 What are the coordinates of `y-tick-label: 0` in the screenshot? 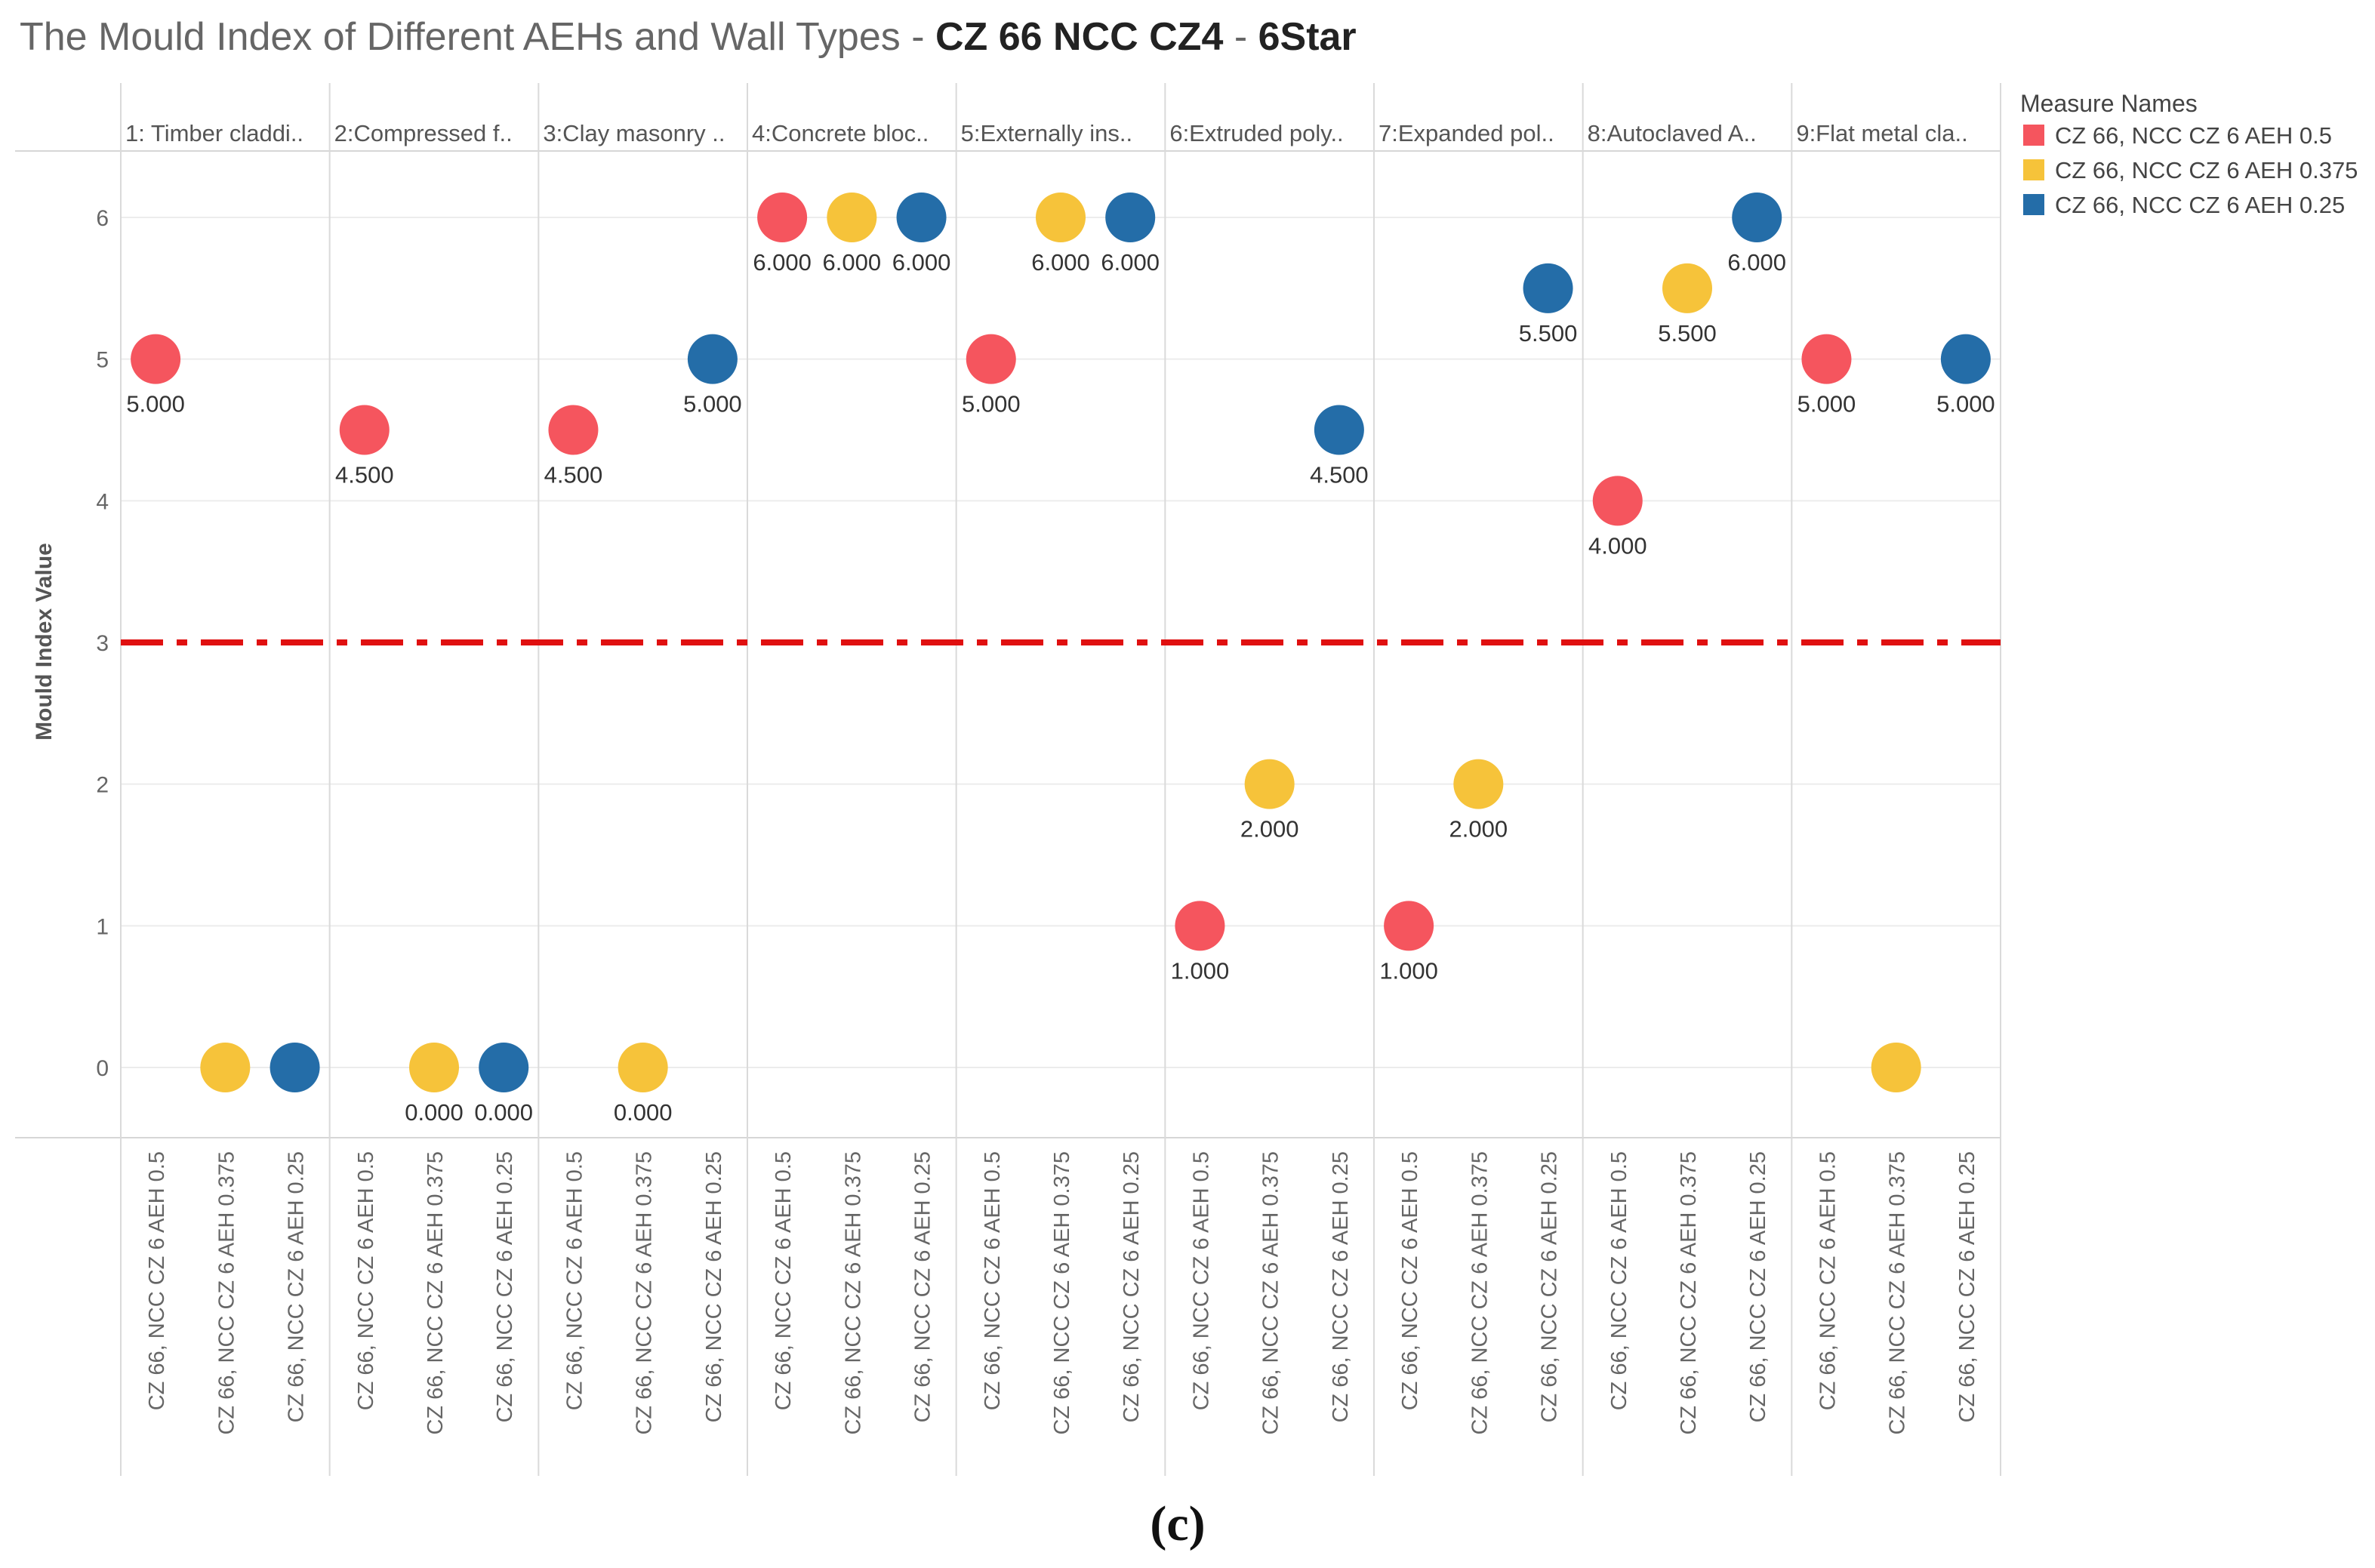 It's located at (102, 1068).